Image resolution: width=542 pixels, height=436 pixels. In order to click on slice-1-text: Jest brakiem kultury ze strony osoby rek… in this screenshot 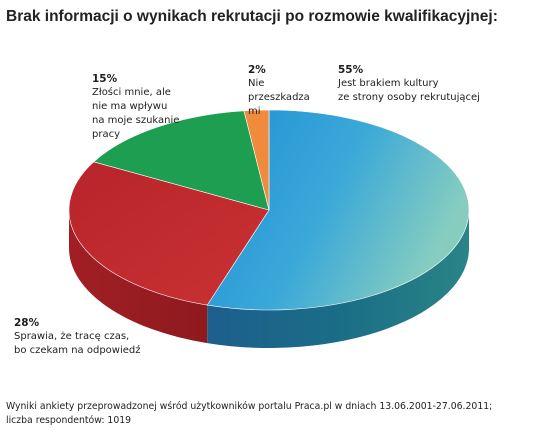, I will do `click(409, 90)`.